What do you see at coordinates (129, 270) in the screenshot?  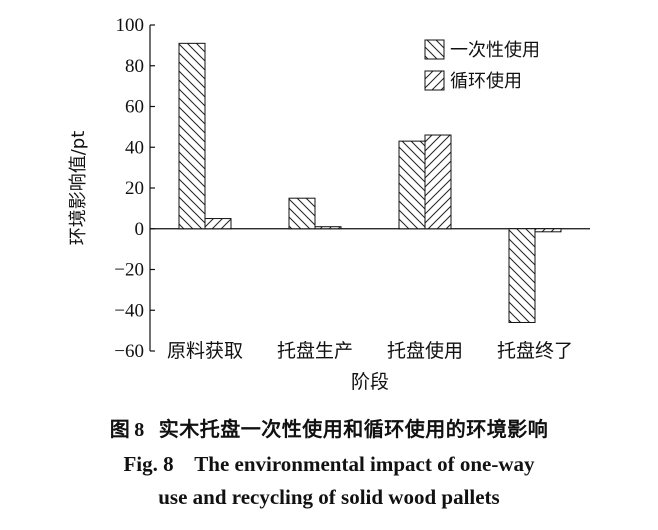 I see `y-tick-label: −20` at bounding box center [129, 270].